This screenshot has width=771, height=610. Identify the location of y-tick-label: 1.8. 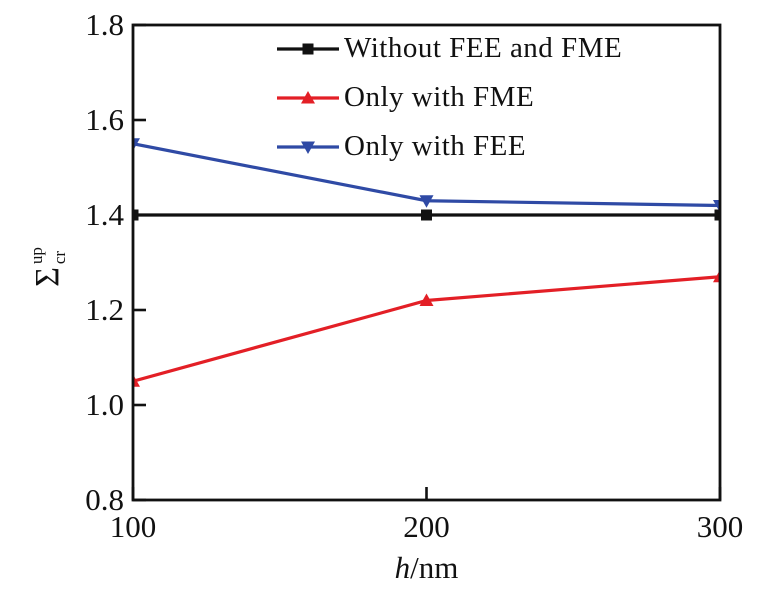
(104, 24).